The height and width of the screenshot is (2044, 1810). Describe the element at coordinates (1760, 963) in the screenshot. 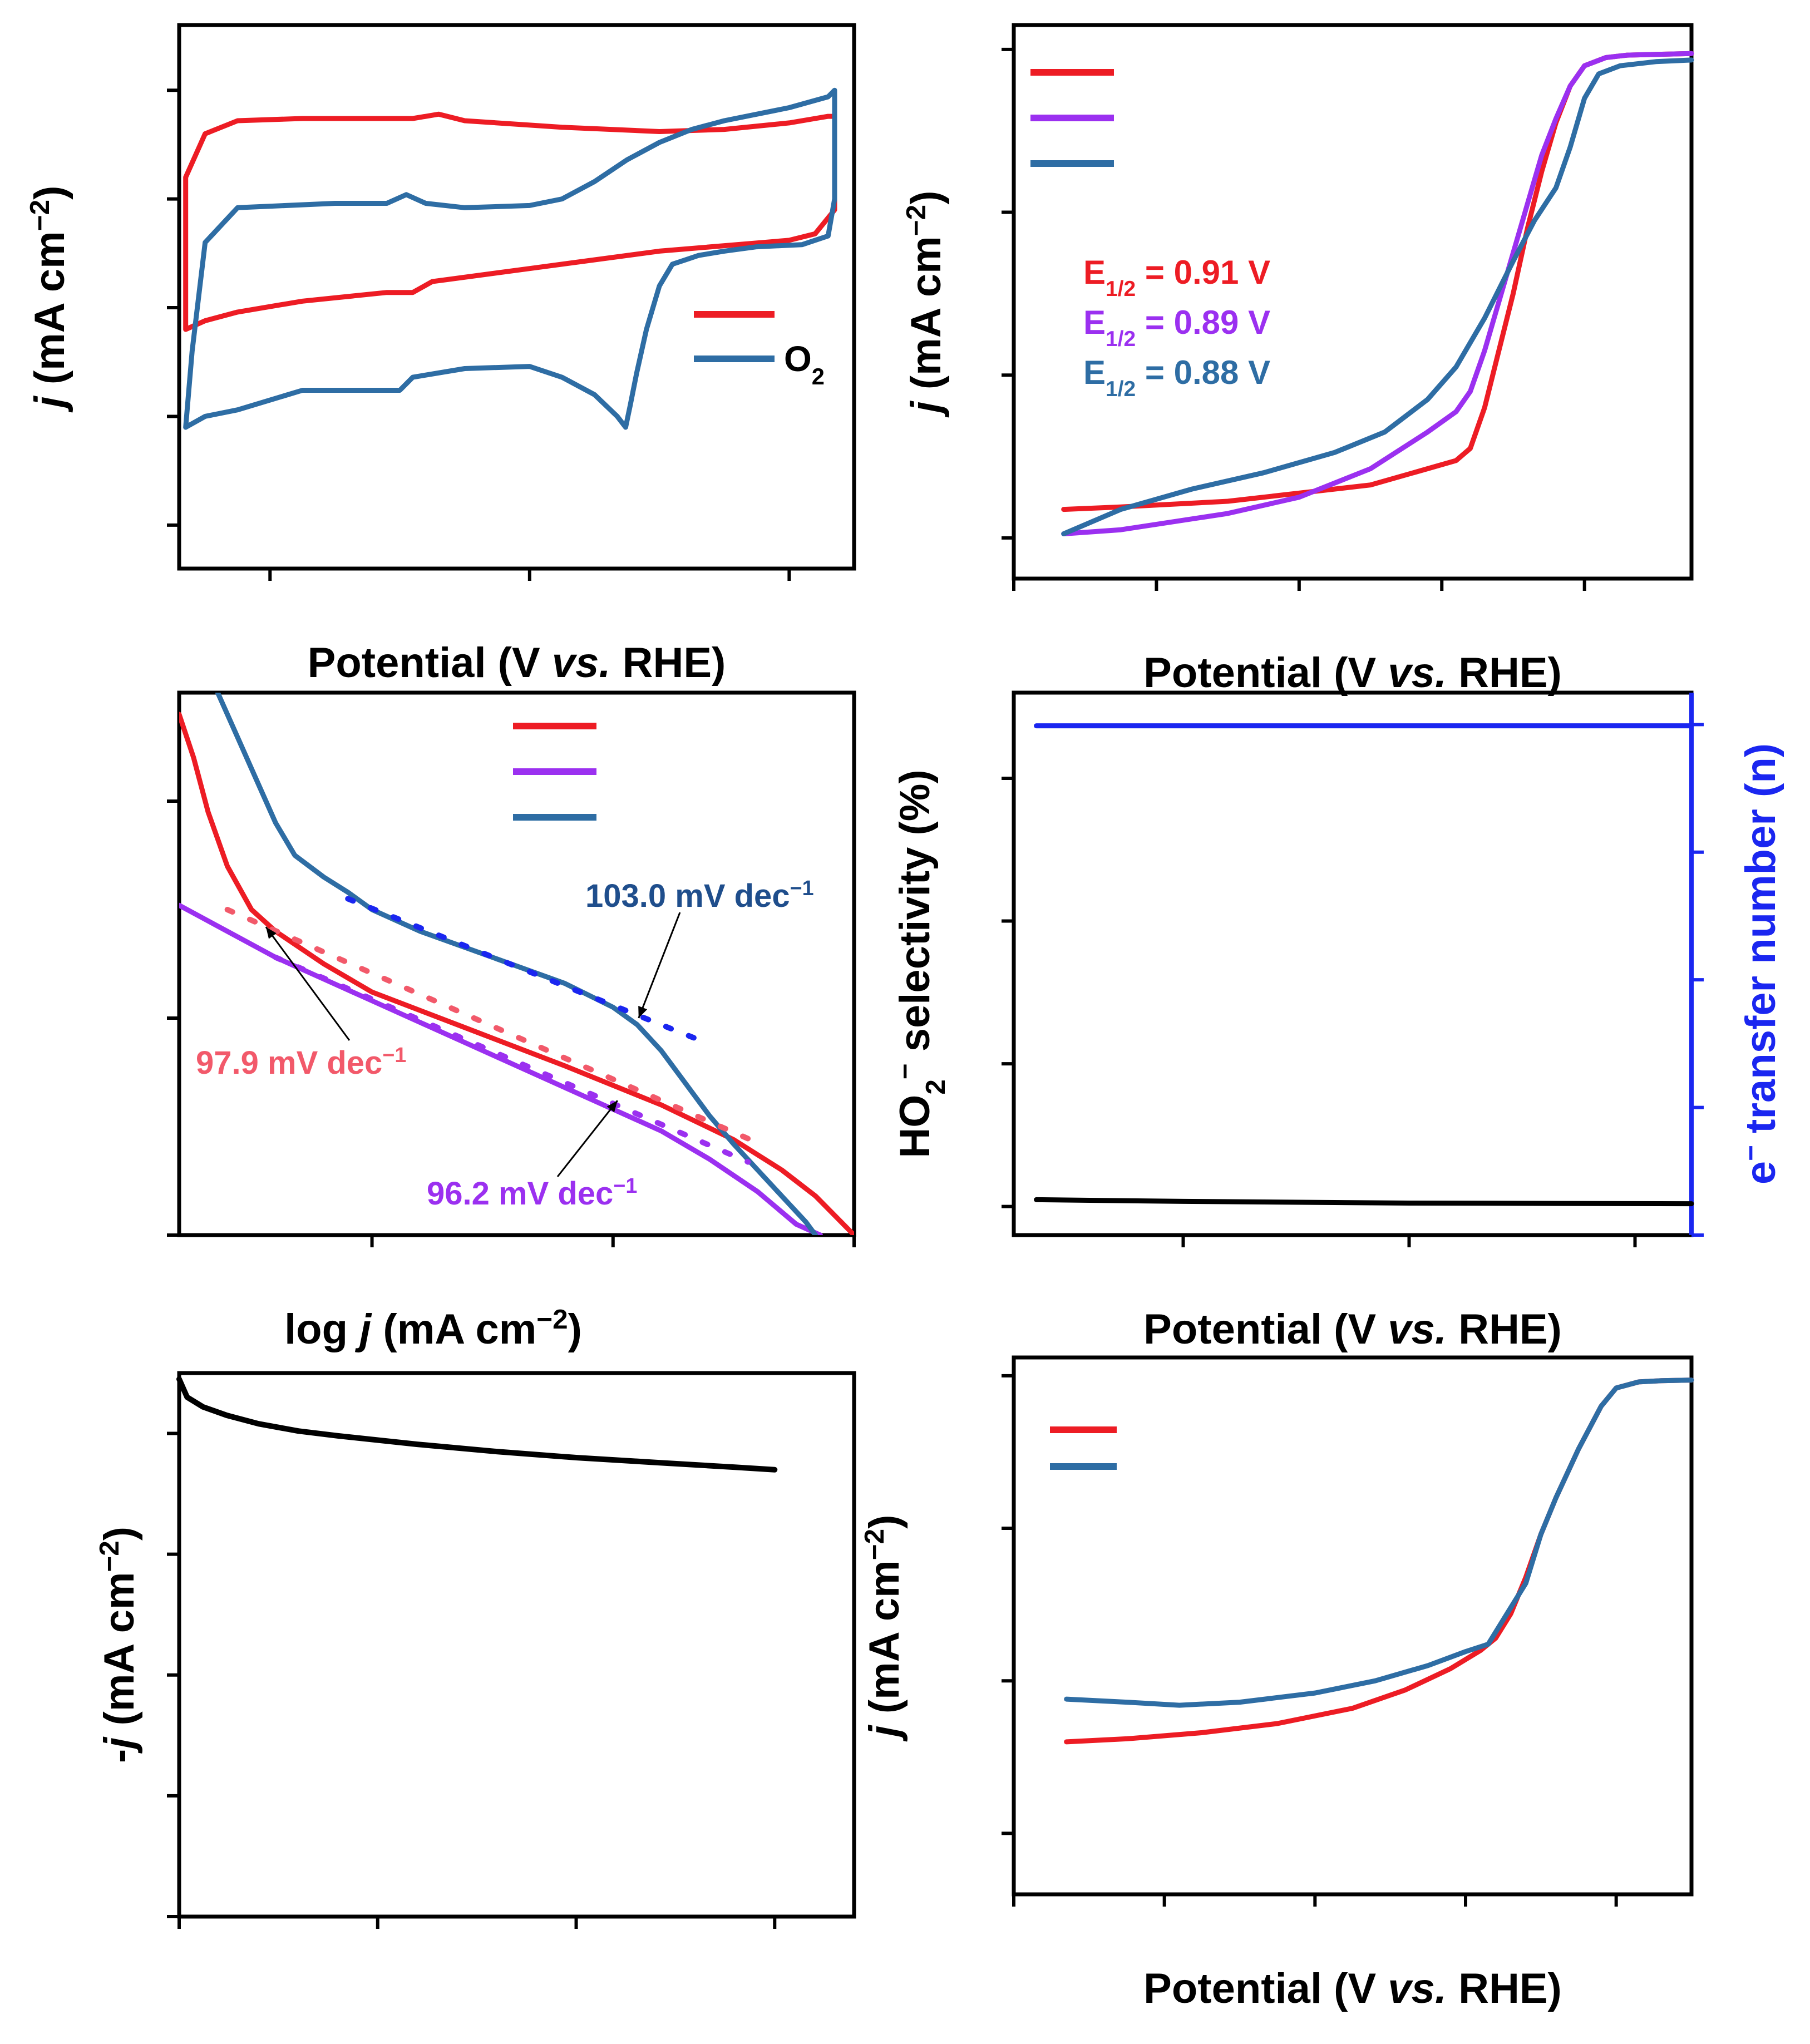

I see `right-y-axis-label: e− transfer number (n)` at that location.